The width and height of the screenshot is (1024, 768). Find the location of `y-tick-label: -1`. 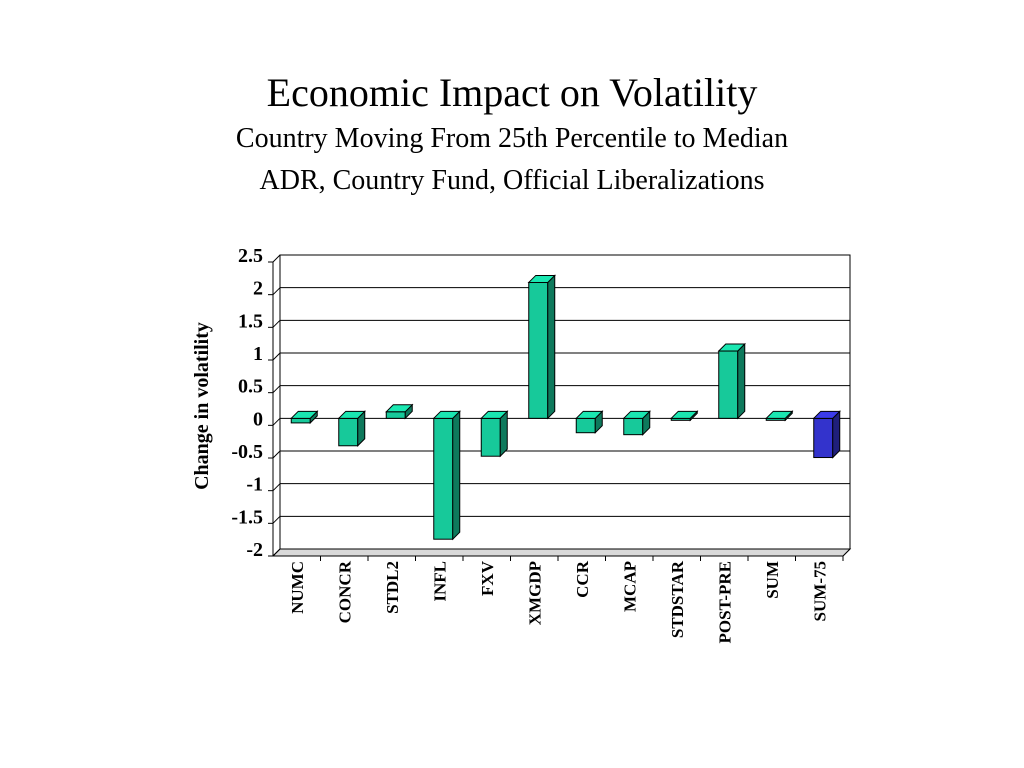

y-tick-label: -1 is located at coordinates (254, 485).